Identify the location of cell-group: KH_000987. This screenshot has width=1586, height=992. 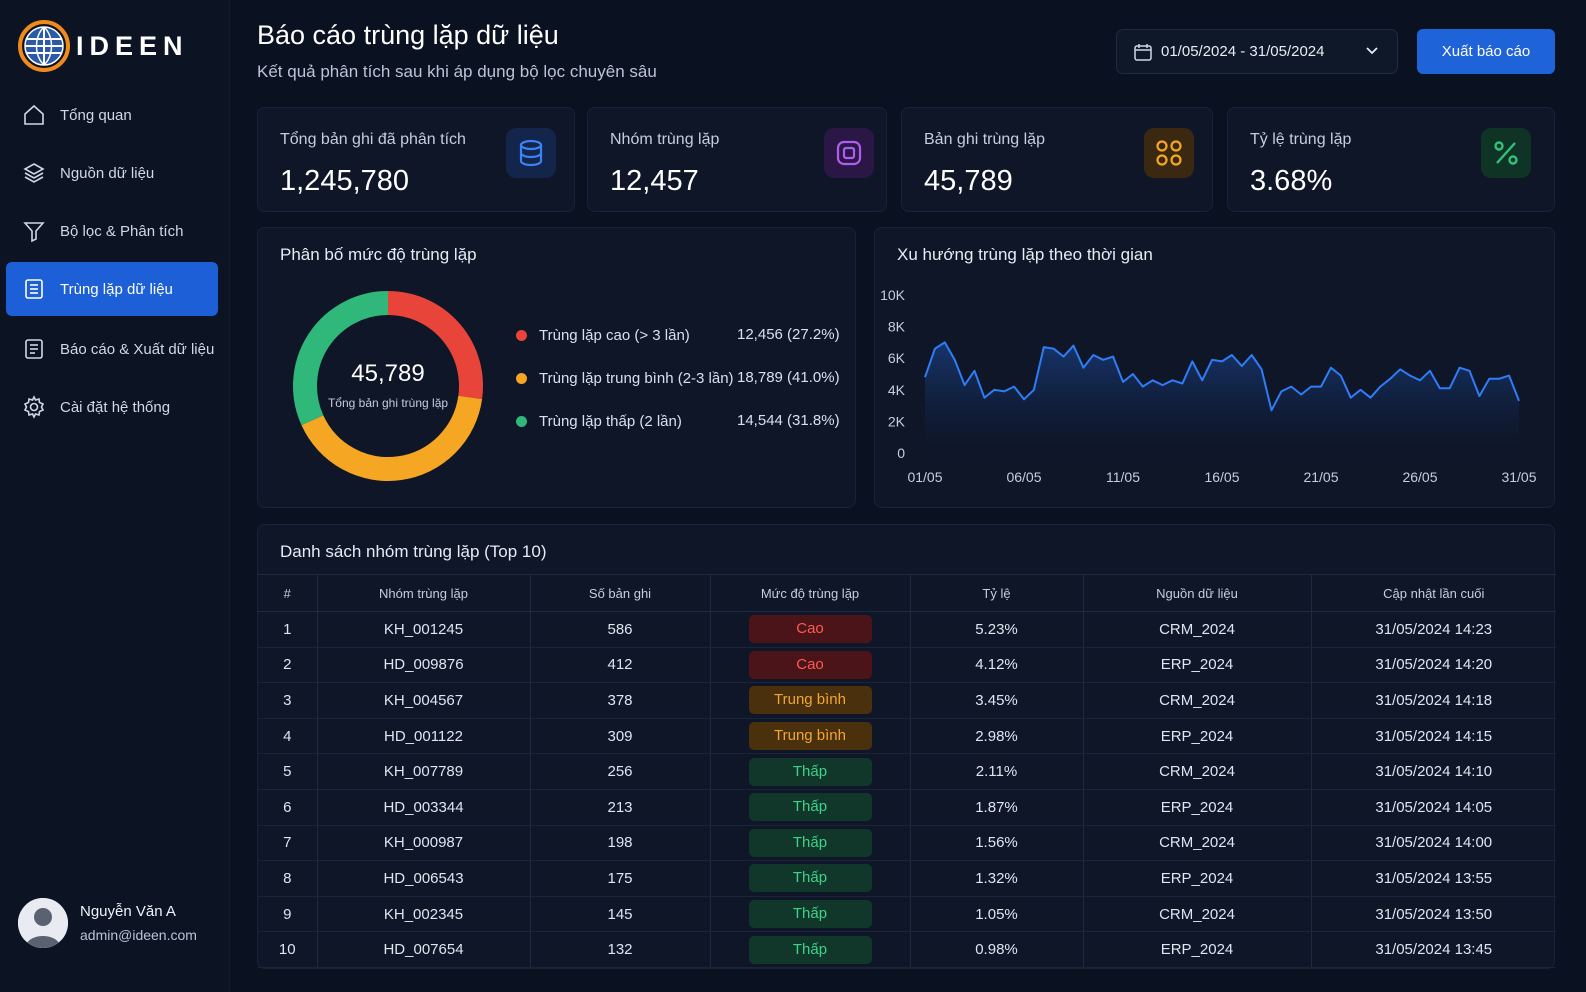
(424, 843).